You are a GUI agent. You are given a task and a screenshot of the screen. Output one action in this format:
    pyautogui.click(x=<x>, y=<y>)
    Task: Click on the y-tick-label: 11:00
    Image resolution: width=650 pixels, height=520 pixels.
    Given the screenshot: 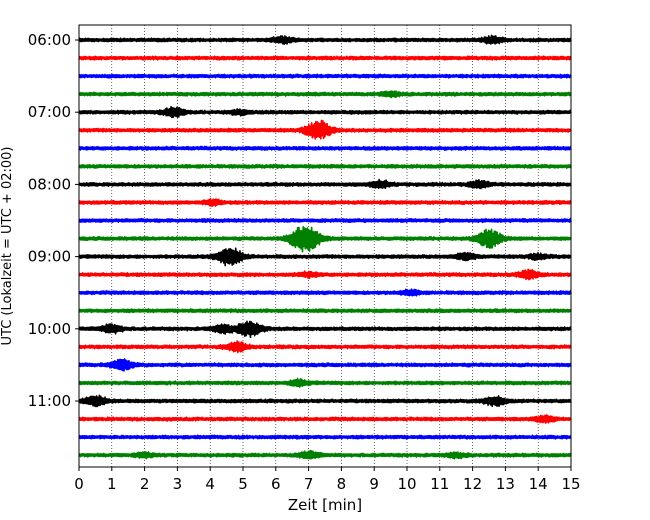 What is the action you would take?
    pyautogui.click(x=49, y=401)
    